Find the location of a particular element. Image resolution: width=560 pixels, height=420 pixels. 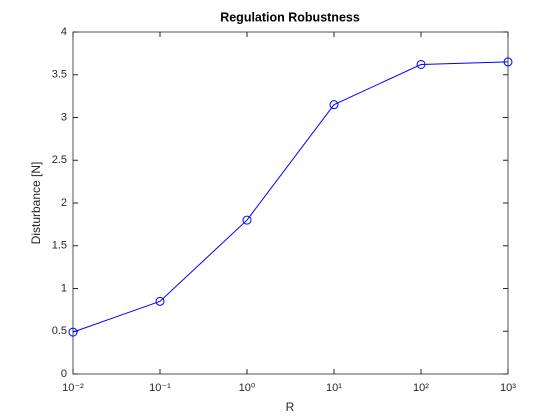

x-tick-label: 10⁻¹ is located at coordinates (160, 388).